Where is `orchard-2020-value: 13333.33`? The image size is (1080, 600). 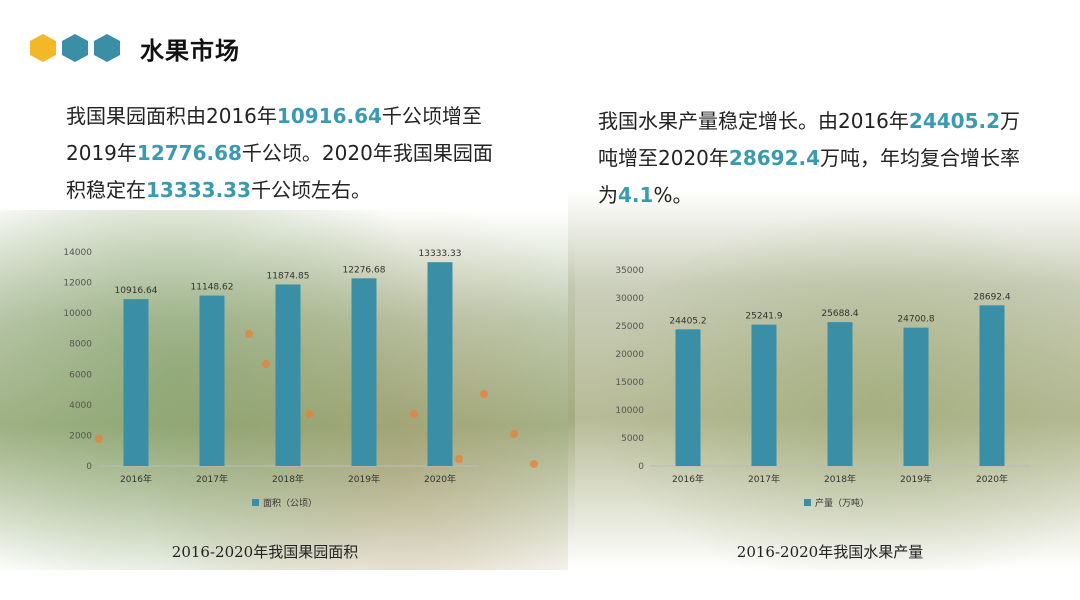
orchard-2020-value: 13333.33 is located at coordinates (199, 190).